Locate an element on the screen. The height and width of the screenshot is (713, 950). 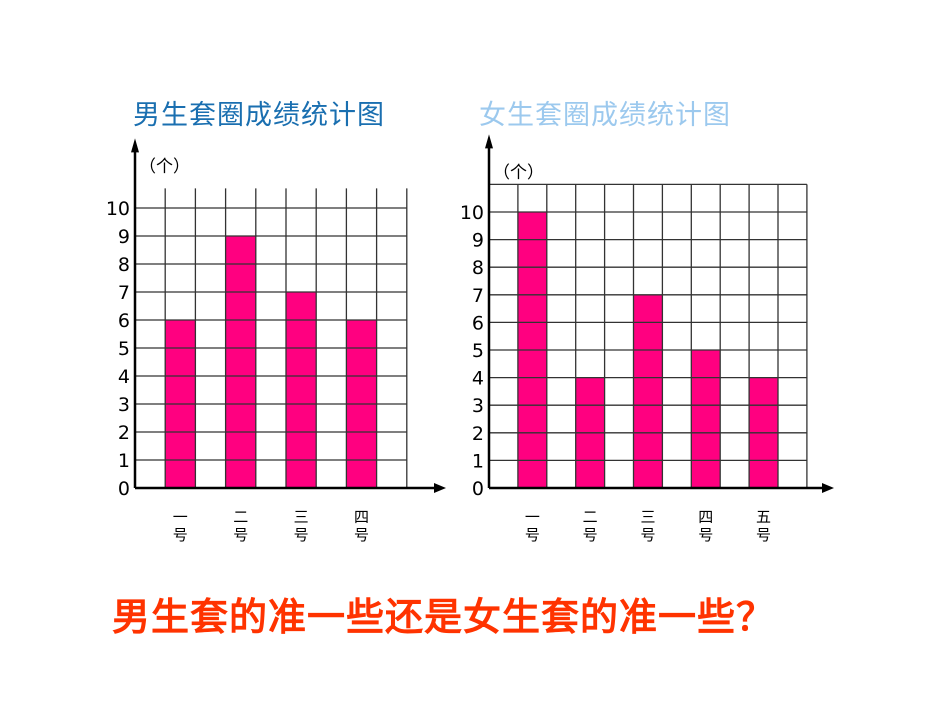
x-category-label: 五 is located at coordinates (763, 517).